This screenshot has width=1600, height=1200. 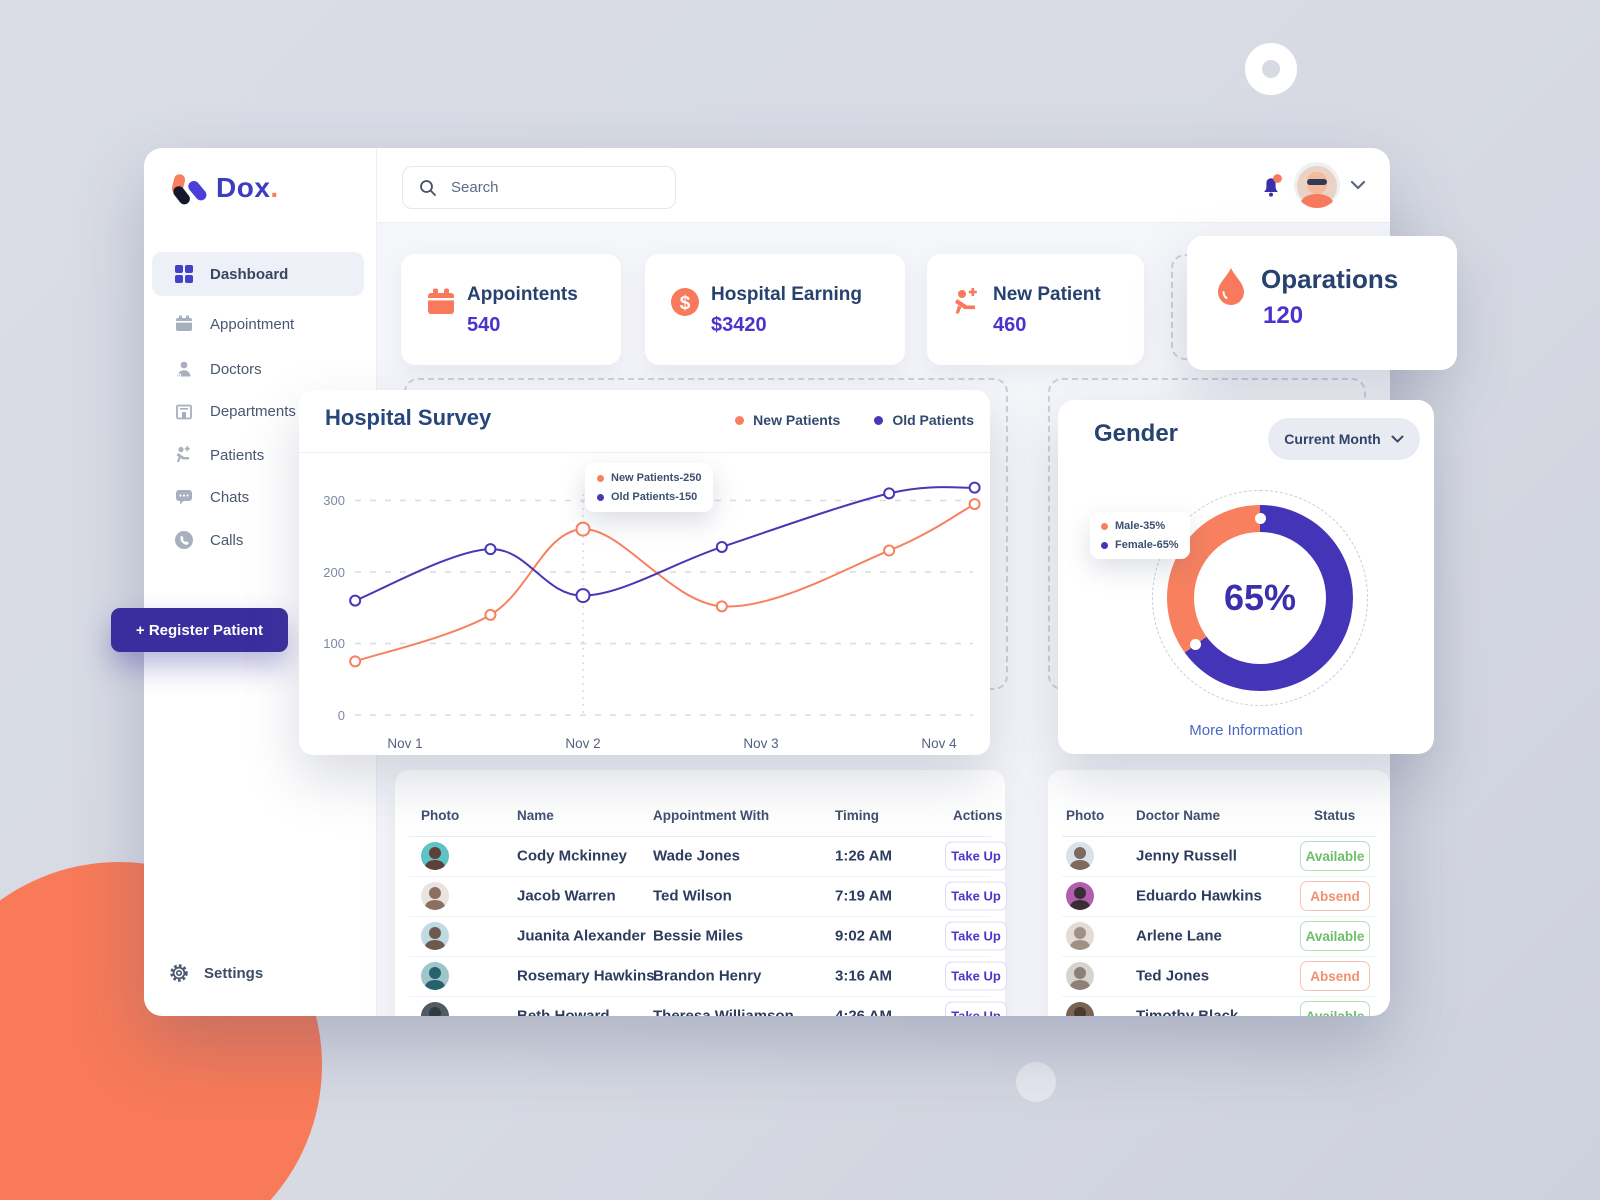 I want to click on donut-percentage: 65%, so click(x=1260, y=597).